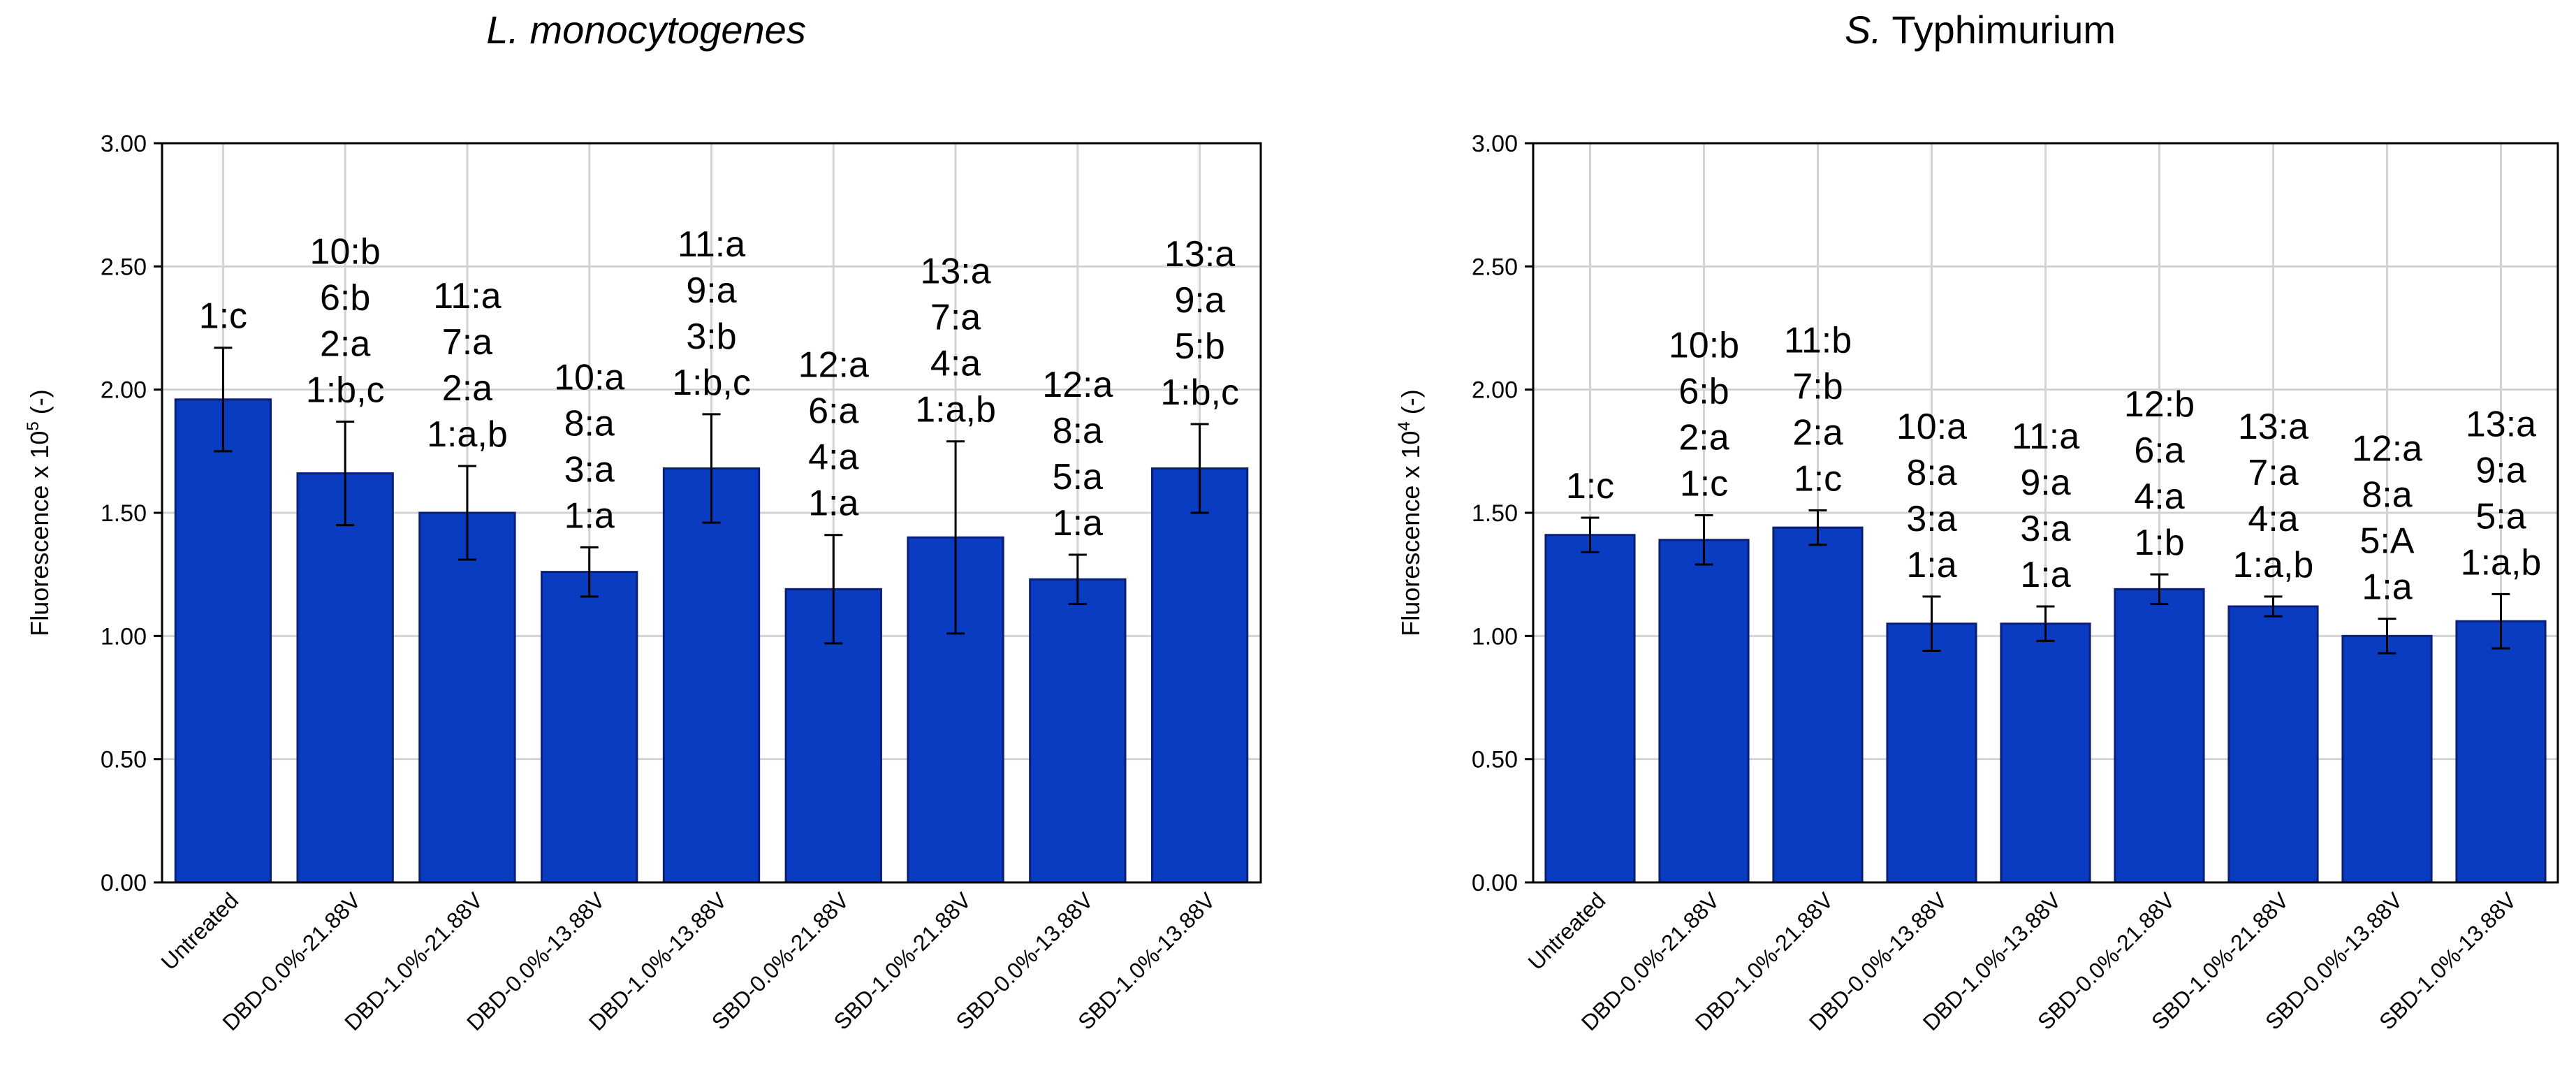 This screenshot has width=2576, height=1092. What do you see at coordinates (33, 425) in the screenshot?
I see `y-axis-label-exponent: 5` at bounding box center [33, 425].